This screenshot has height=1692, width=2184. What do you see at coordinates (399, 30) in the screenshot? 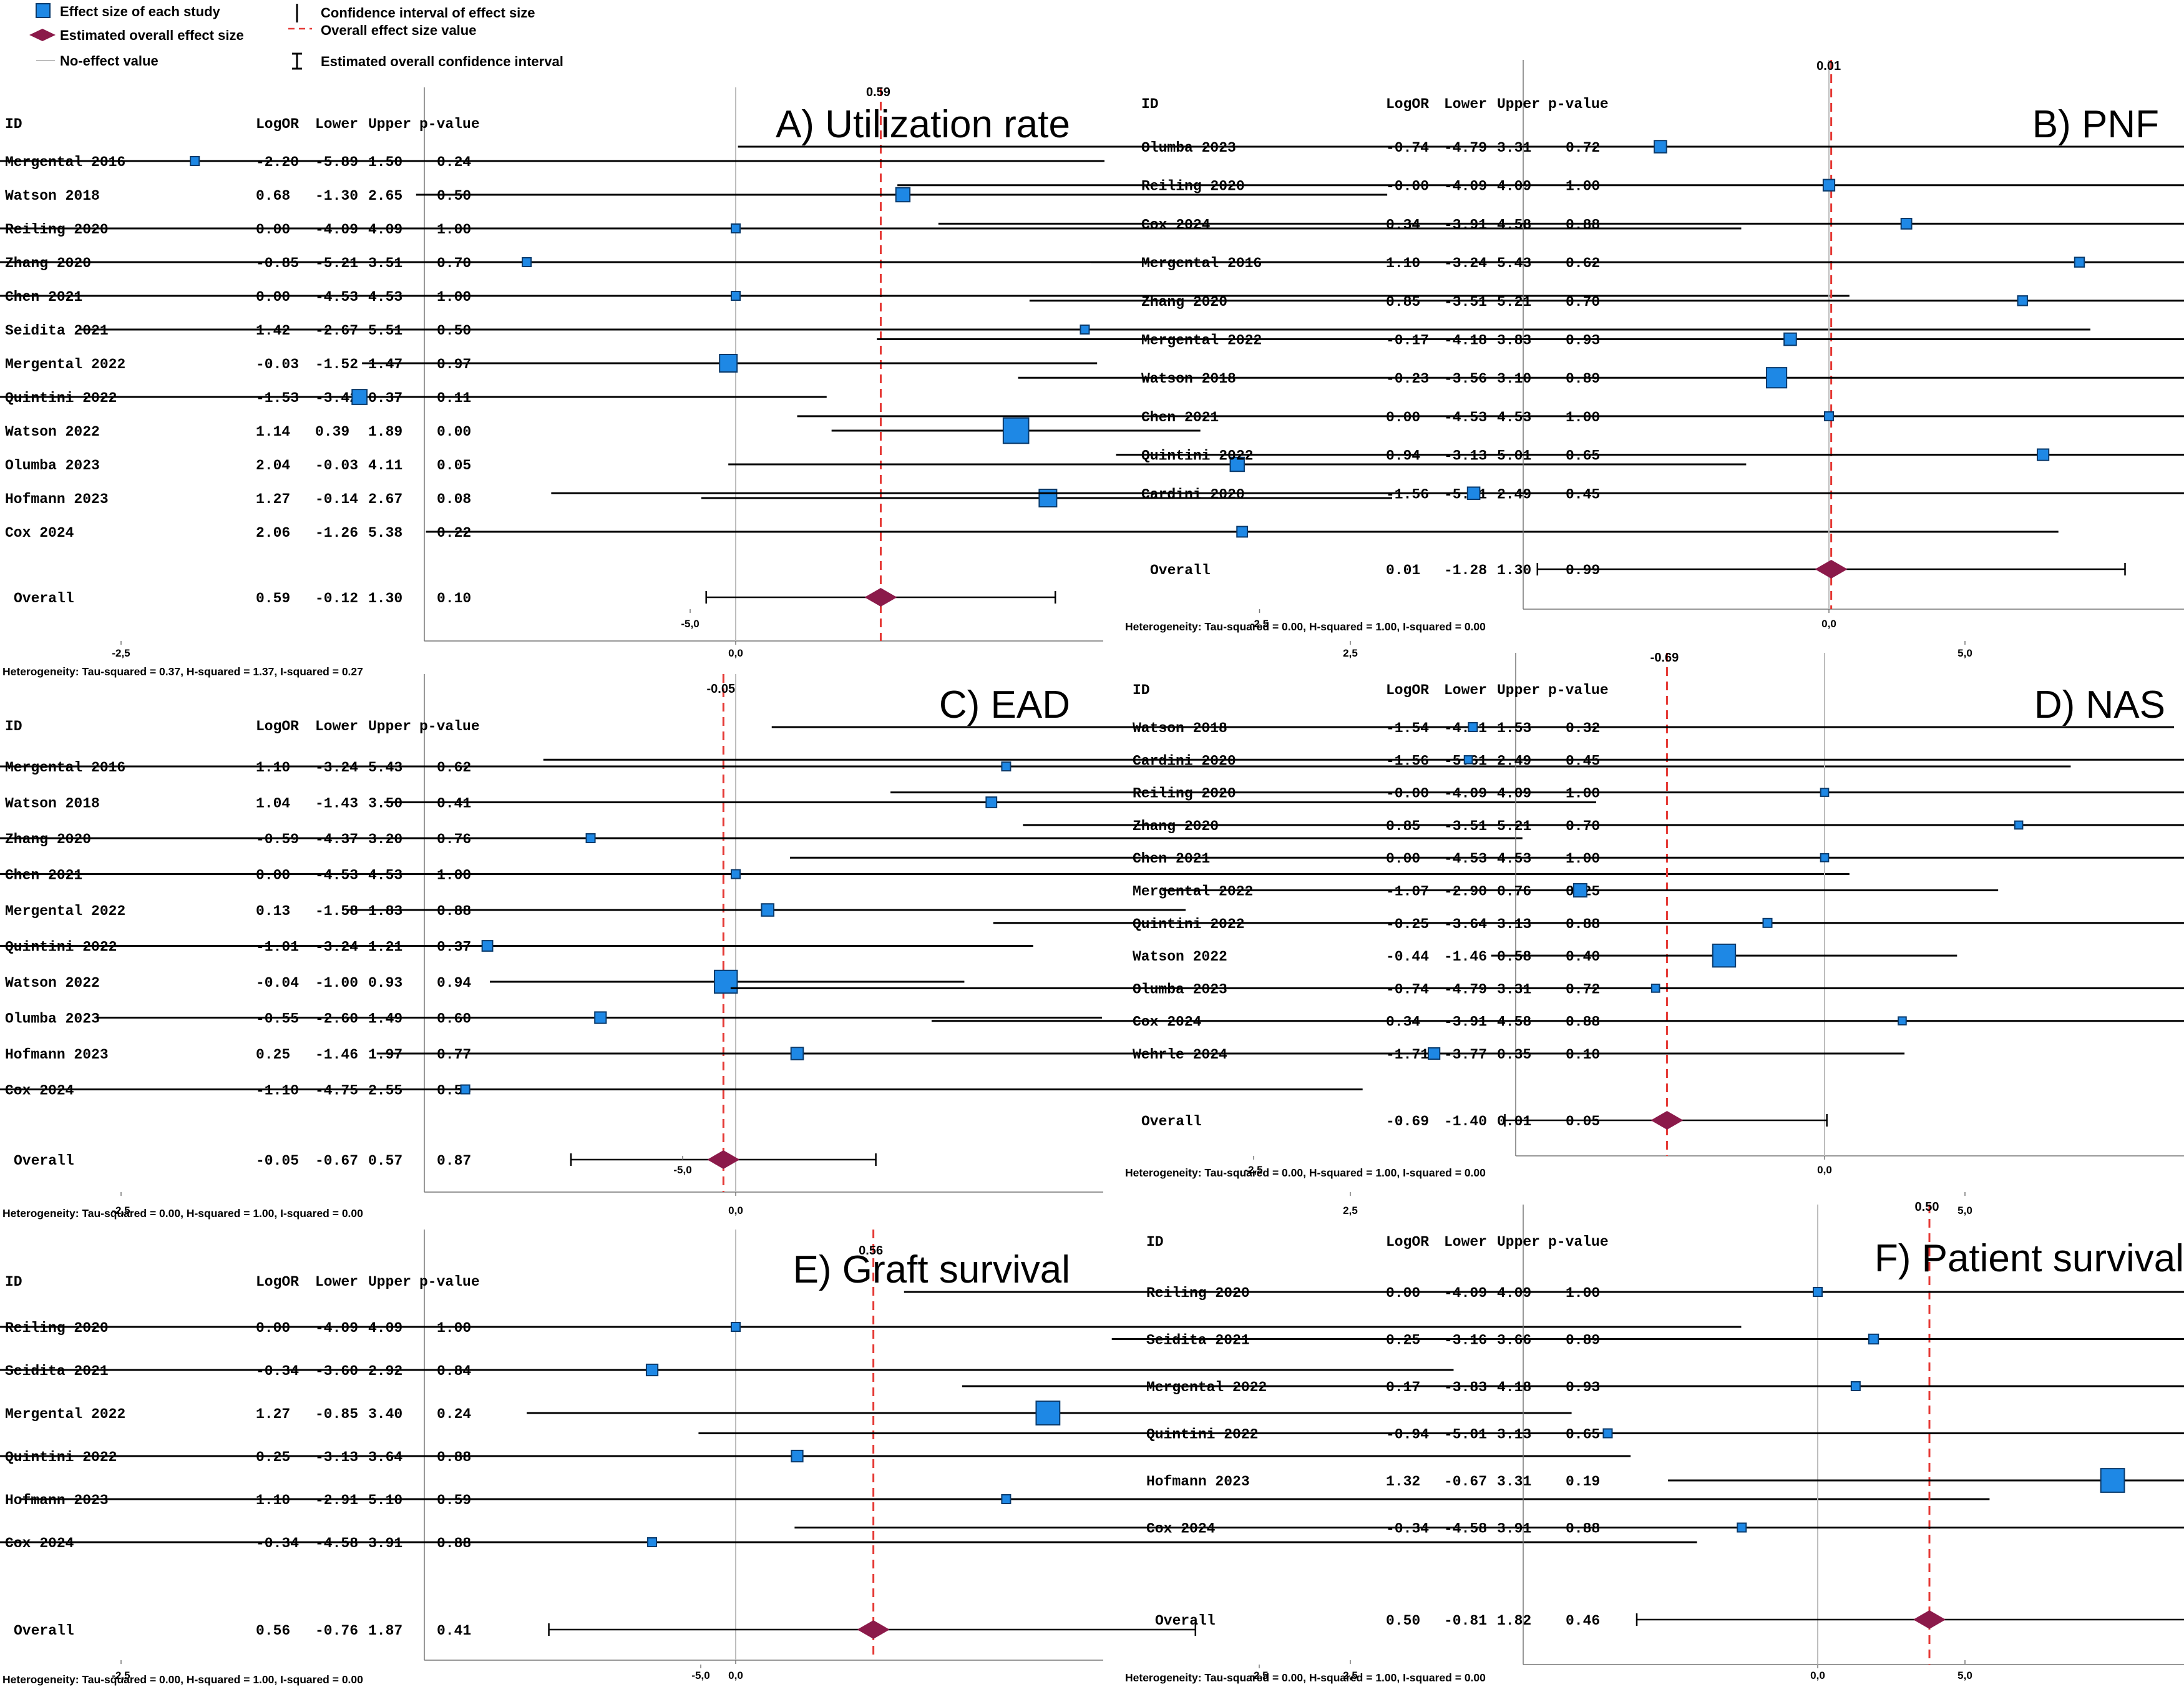
I see `legend-overall-value-label: Overall effect size value` at bounding box center [399, 30].